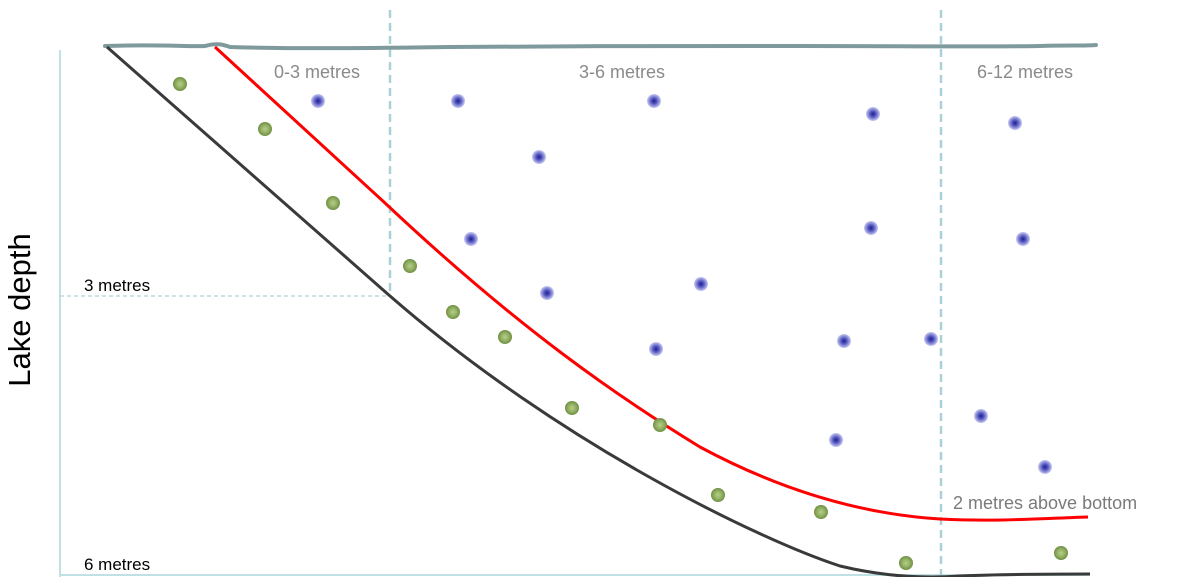  I want to click on zone-label-3-6m: 3-6 metres, so click(622, 72).